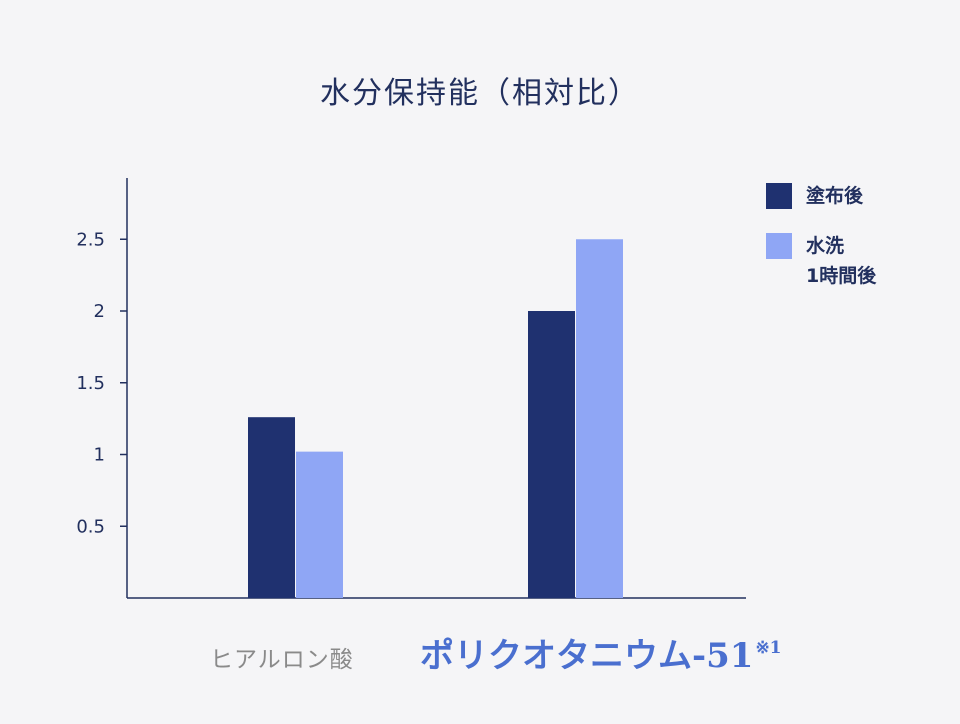  Describe the element at coordinates (282, 660) in the screenshot. I see `category-label-0: ヒアルロン酸` at that location.